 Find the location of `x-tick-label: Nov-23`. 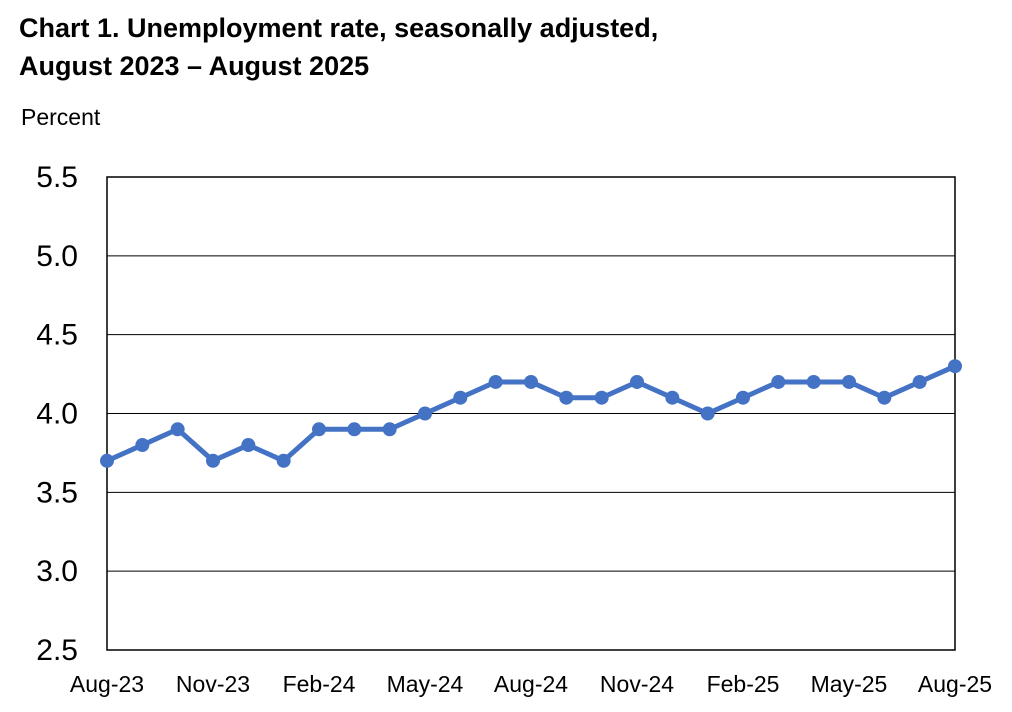

x-tick-label: Nov-23 is located at coordinates (213, 684).